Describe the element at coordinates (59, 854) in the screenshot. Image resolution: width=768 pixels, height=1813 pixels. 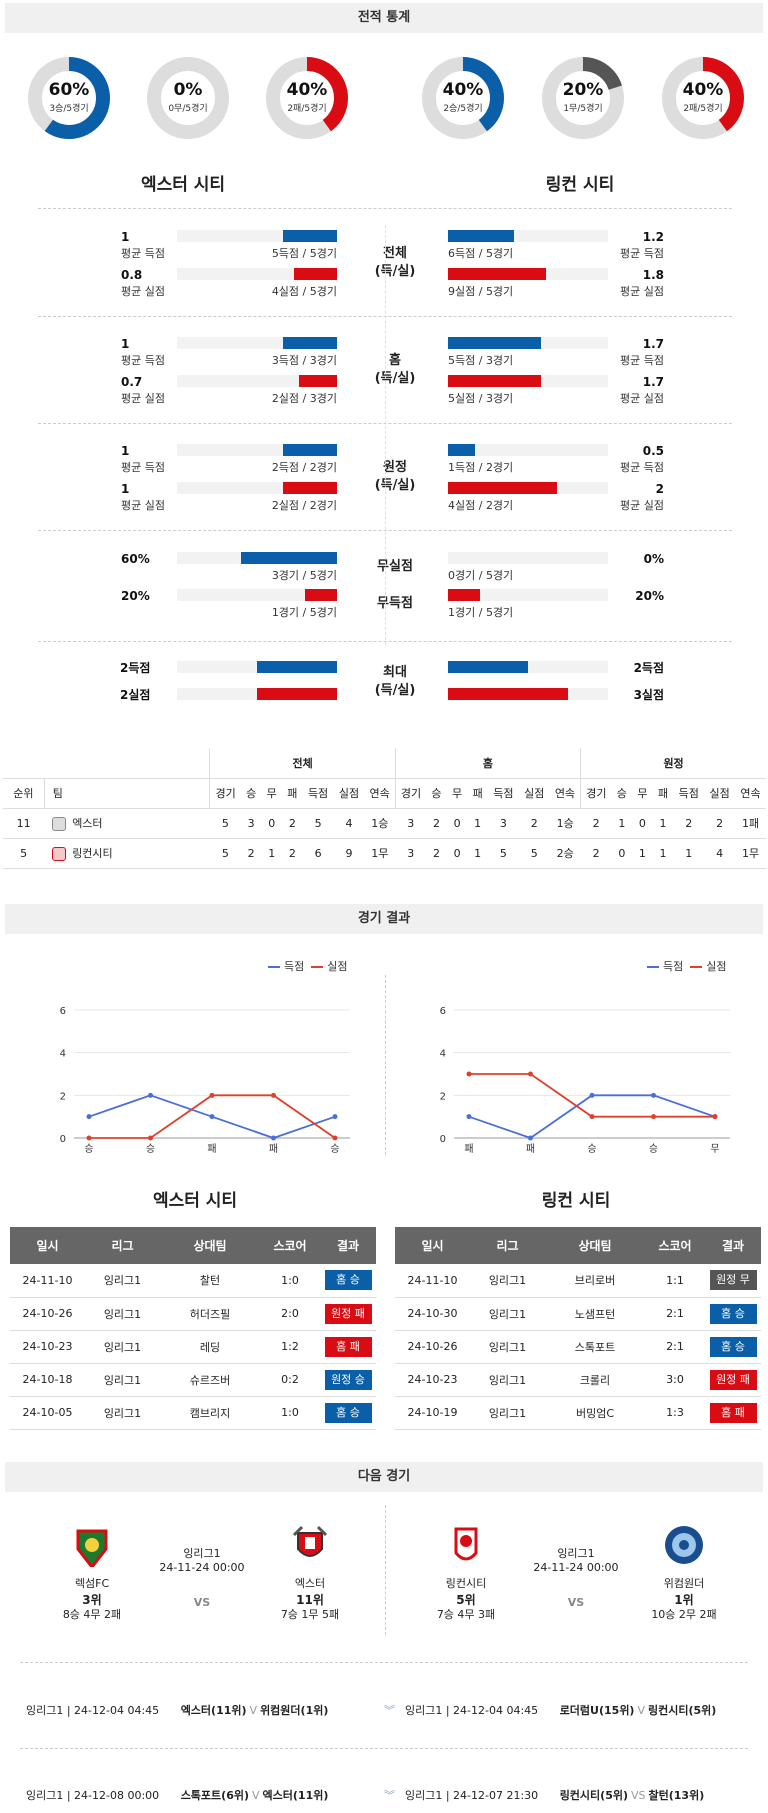
I see `lincoln-crest-icon` at that location.